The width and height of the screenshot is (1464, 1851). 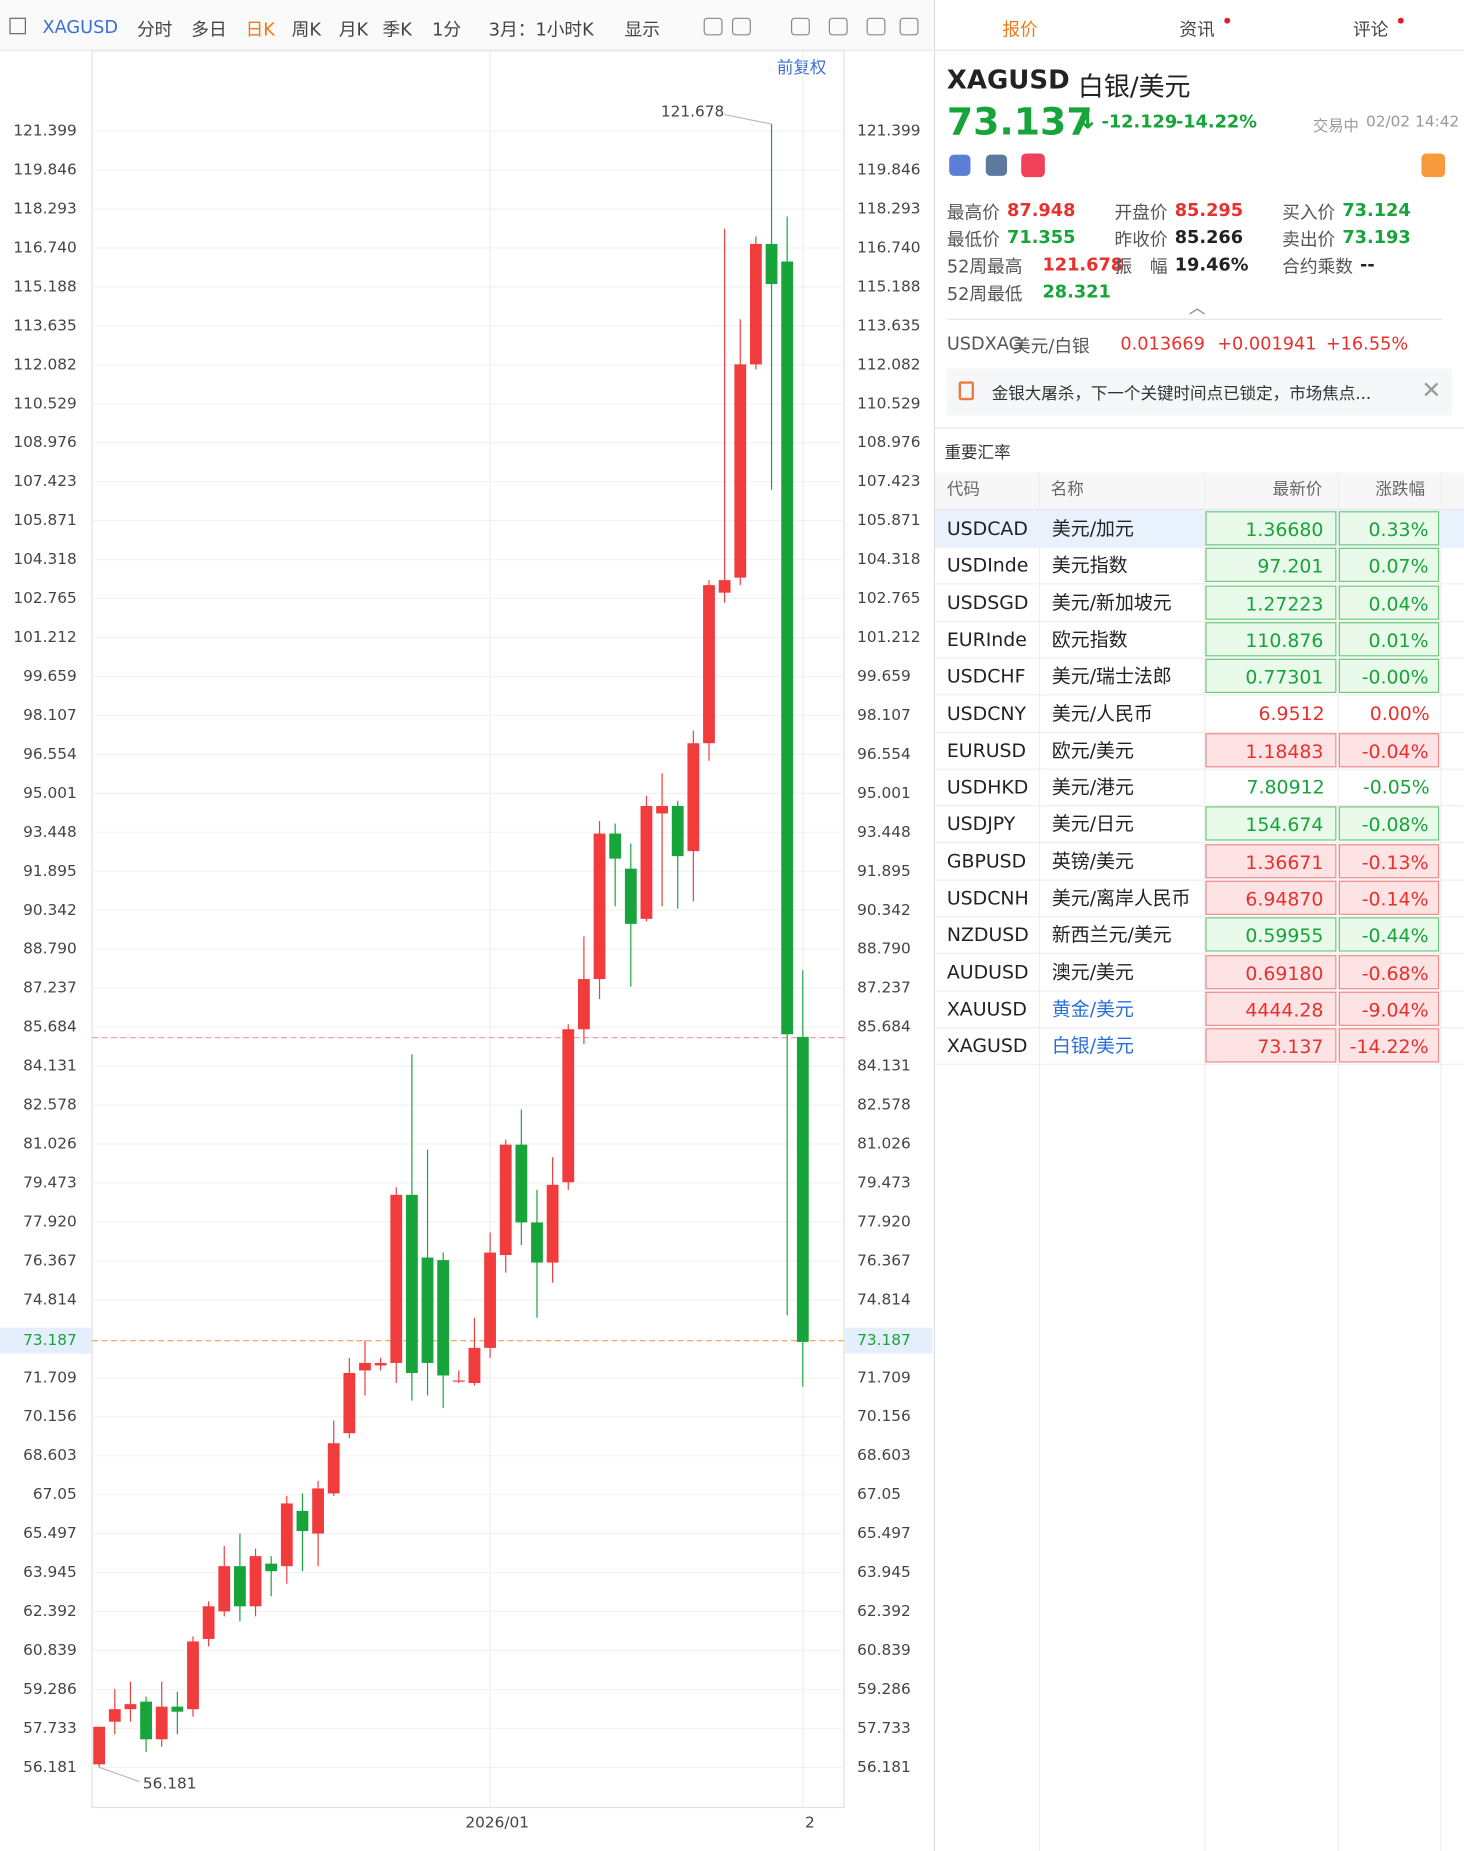 What do you see at coordinates (17, 26) in the screenshot?
I see `sidebar-icon` at bounding box center [17, 26].